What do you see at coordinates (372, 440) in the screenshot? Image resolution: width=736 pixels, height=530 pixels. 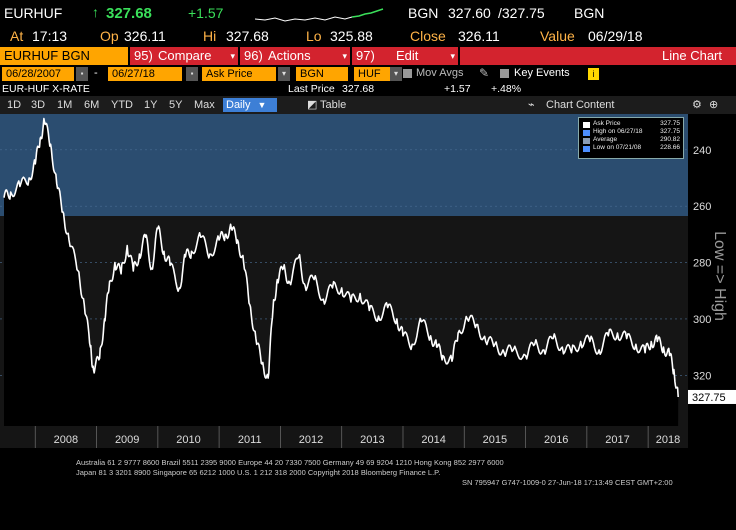 I see `x-tick-label: 2013` at bounding box center [372, 440].